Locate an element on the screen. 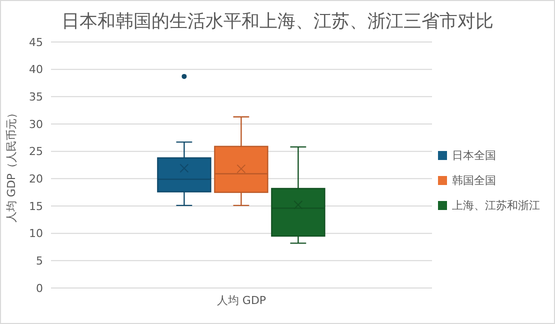  y-tick-label: 25 is located at coordinates (36, 151).